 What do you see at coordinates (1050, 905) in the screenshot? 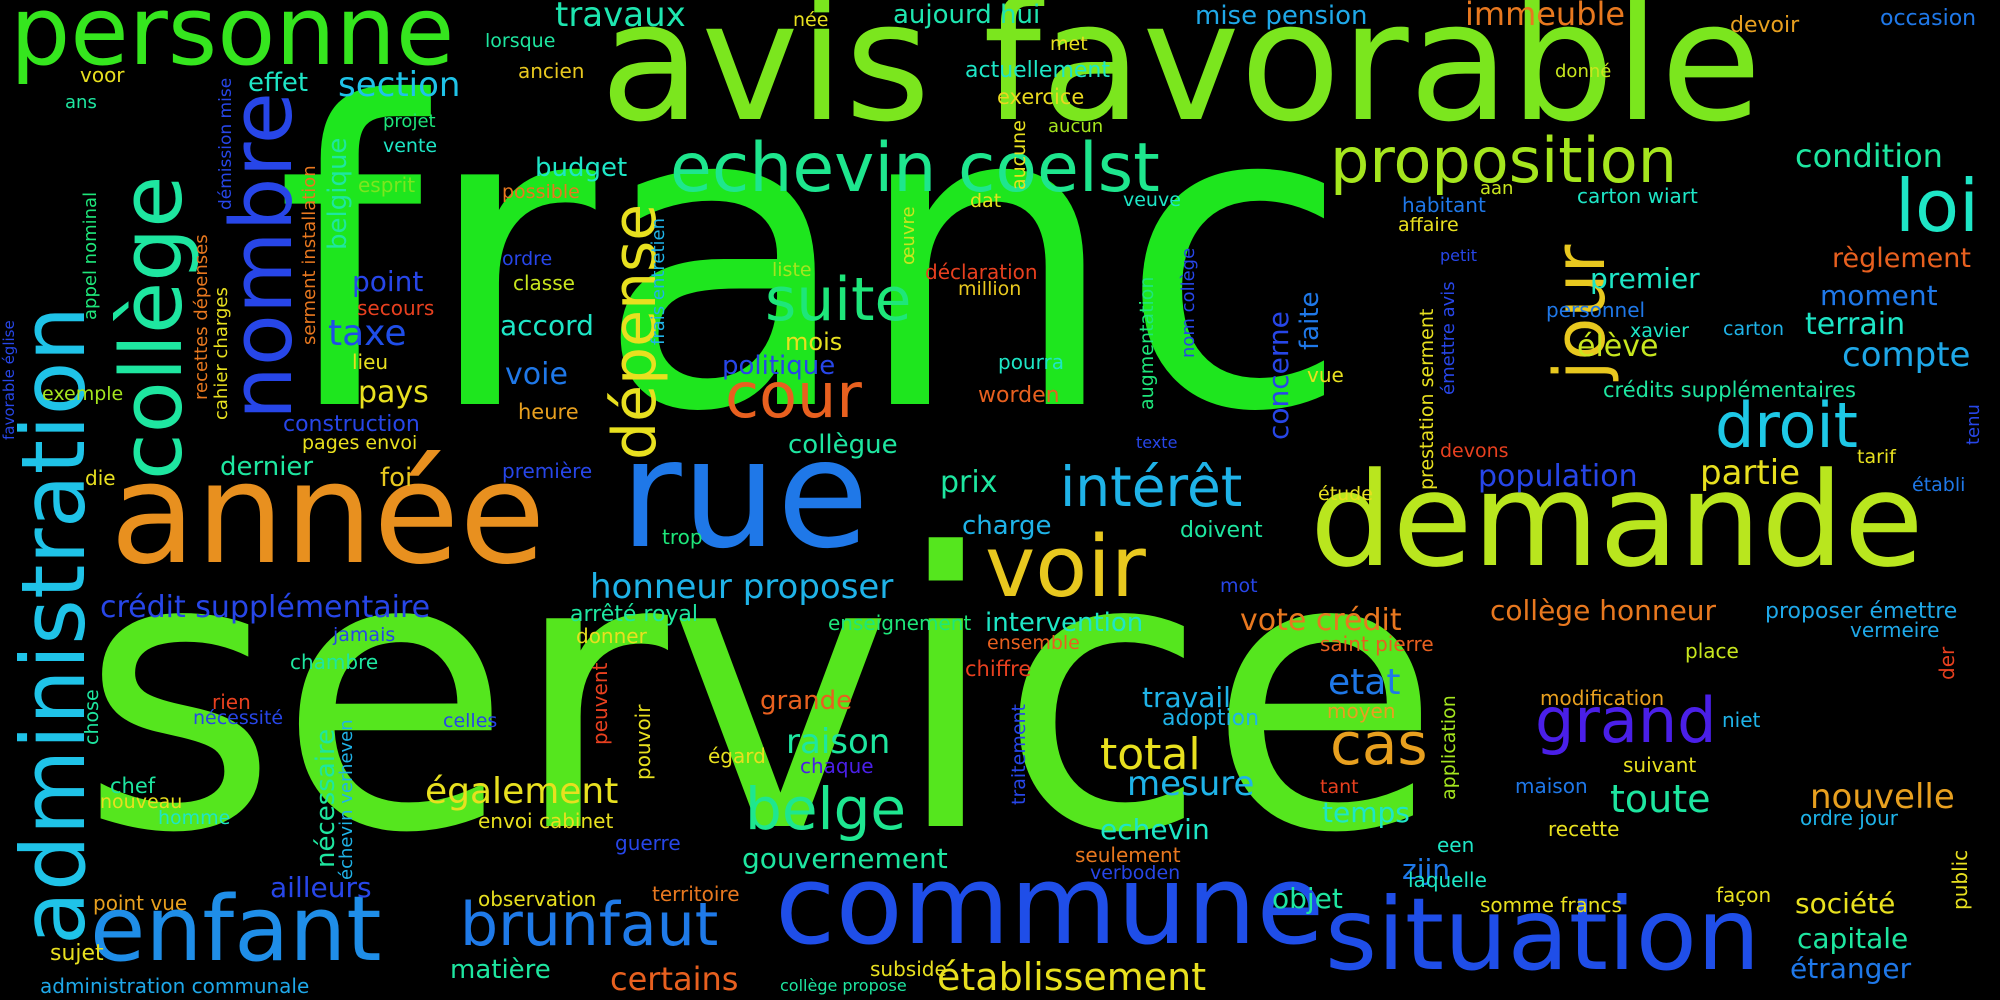
I see `word-commune: commune` at bounding box center [1050, 905].